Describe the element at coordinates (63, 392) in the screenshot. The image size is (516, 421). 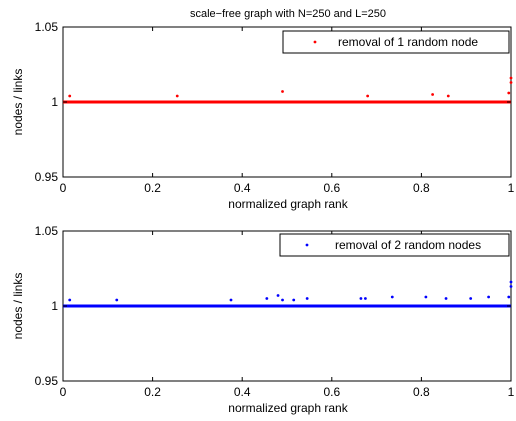
I see `bottom-xtick-label: 0` at that location.